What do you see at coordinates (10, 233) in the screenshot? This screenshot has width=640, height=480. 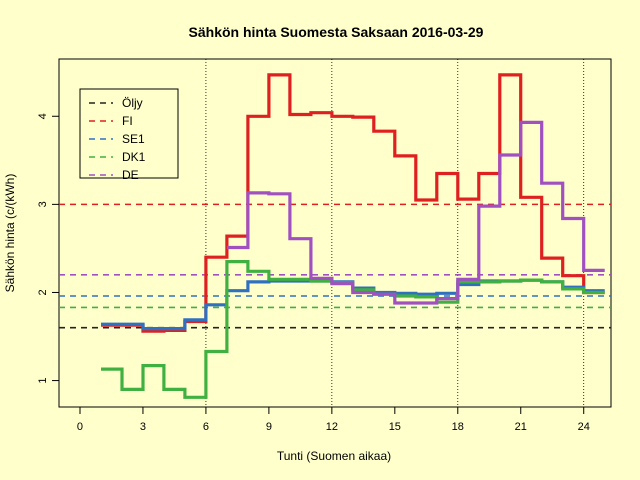 I see `y-axis-label: Sähkön hinta (c/(kWh)` at bounding box center [10, 233].